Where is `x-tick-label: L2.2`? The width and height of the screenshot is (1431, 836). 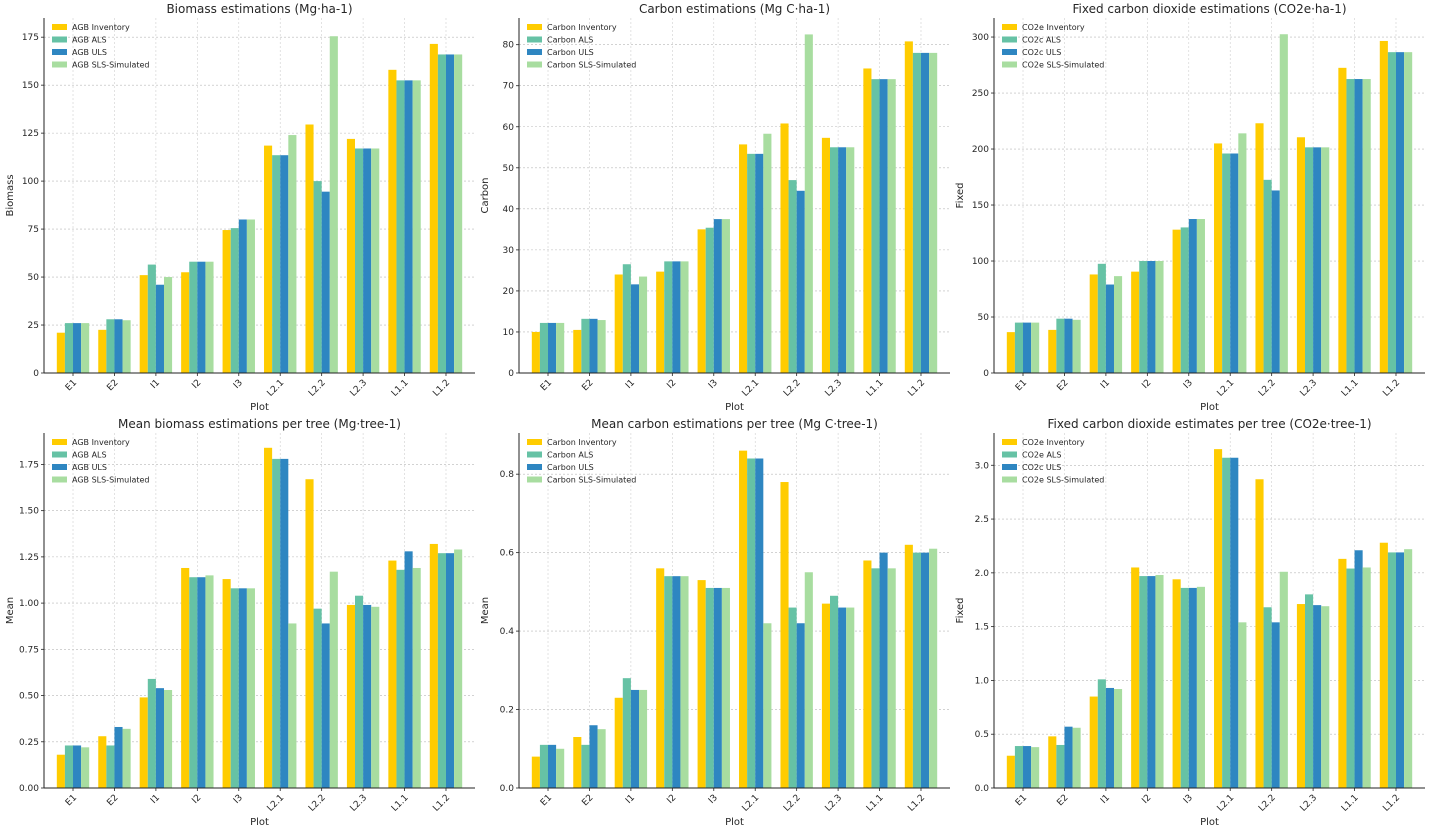 x-tick-label: L2.2 is located at coordinates (1267, 803).